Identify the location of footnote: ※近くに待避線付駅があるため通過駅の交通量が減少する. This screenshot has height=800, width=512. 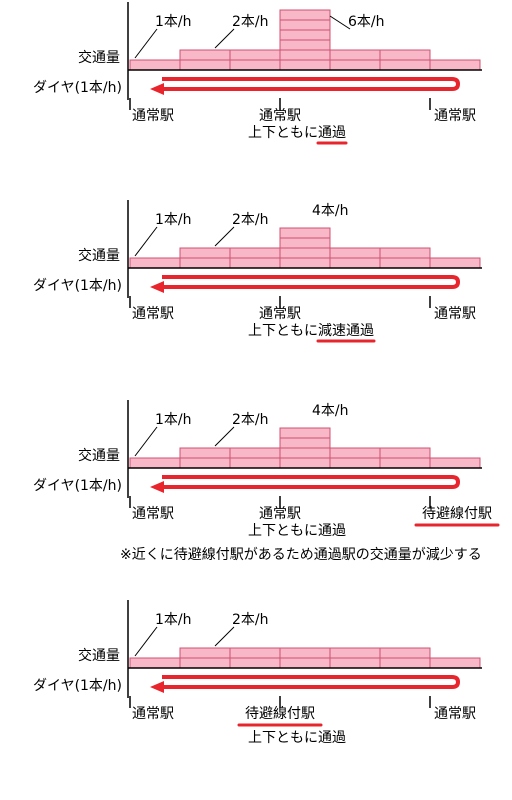
(301, 554).